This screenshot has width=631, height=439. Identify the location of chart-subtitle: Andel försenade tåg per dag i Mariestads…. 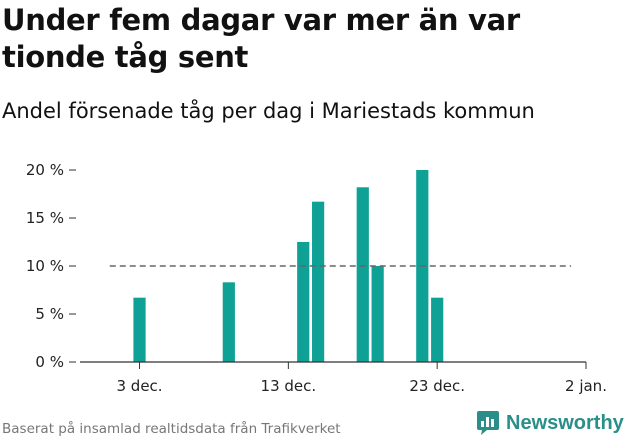
(268, 111).